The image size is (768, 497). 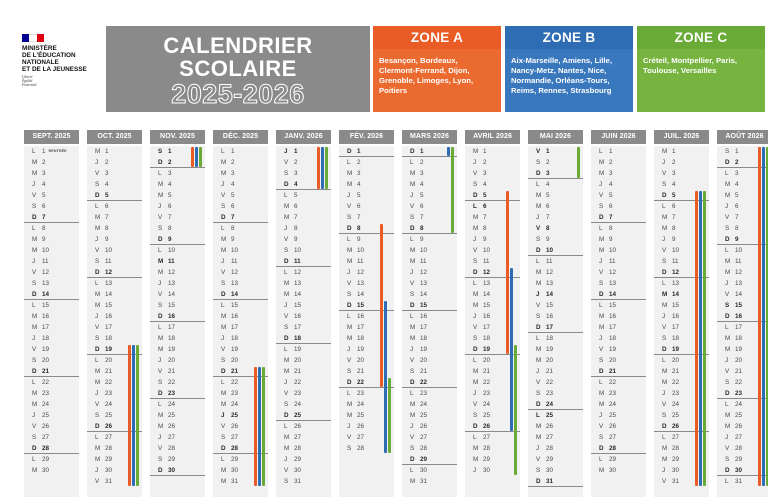 I want to click on day-row: V 14, so click(x=177, y=294).